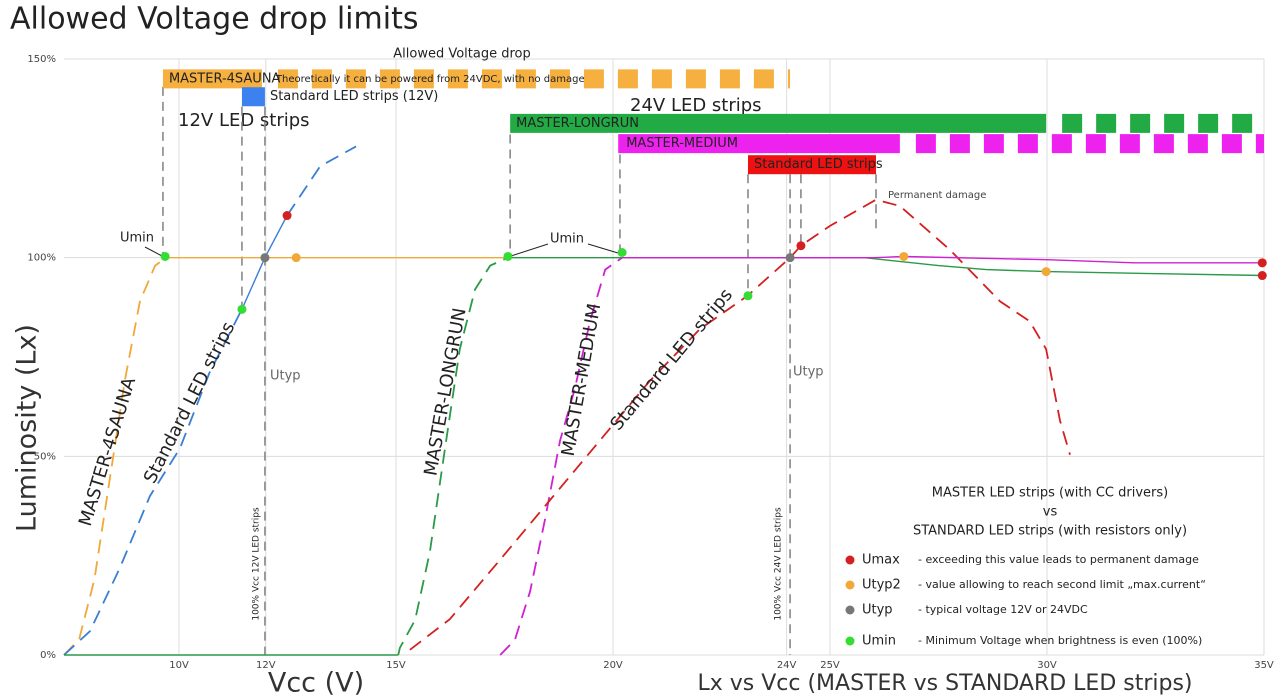 The height and width of the screenshot is (697, 1280). What do you see at coordinates (27, 428) in the screenshot?
I see `y-axis-label: Luminosity (Lx)` at bounding box center [27, 428].